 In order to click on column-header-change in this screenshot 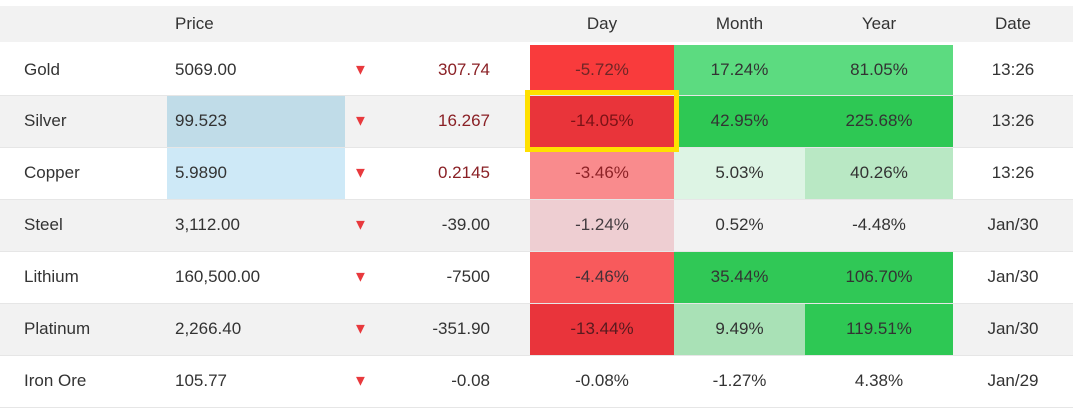, I will do `click(437, 24)`.